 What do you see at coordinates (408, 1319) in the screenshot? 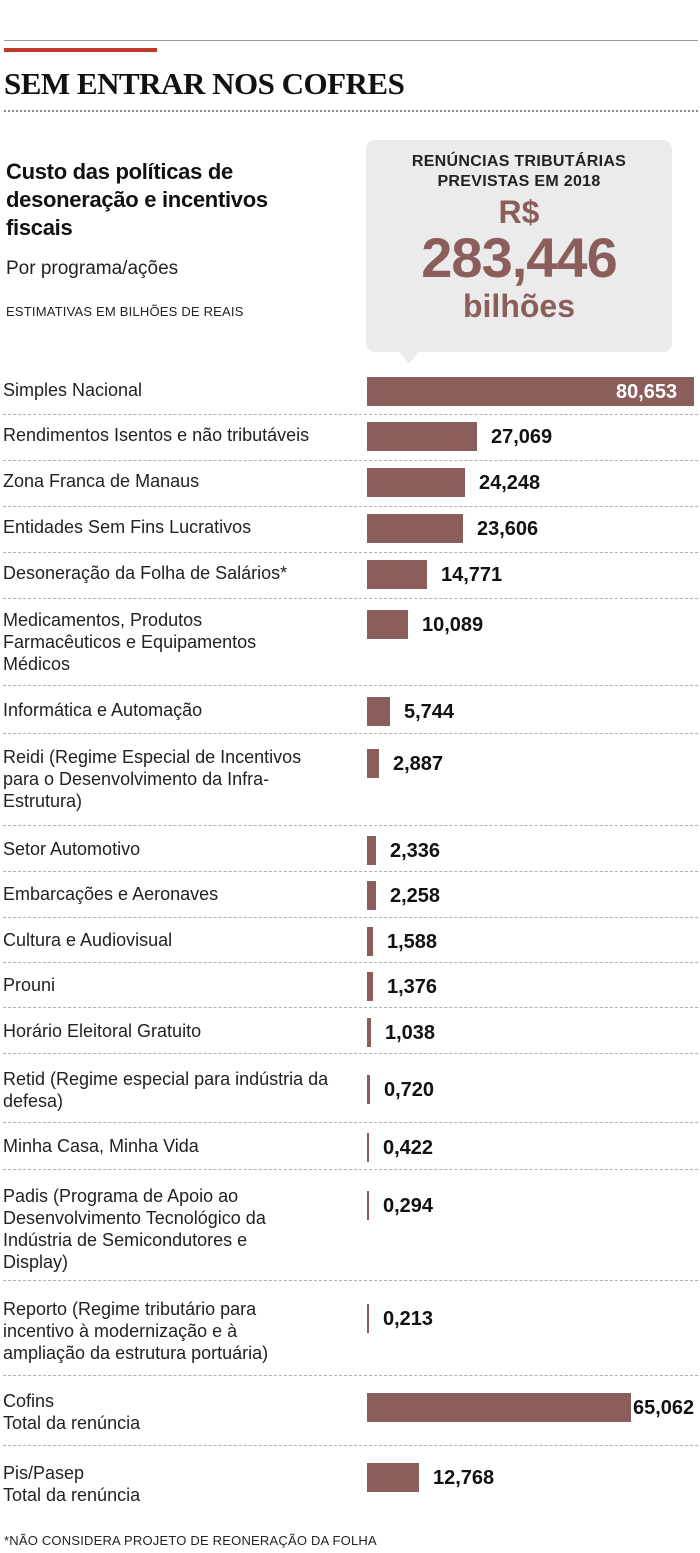
I see `bar-value-label: 0,213` at bounding box center [408, 1319].